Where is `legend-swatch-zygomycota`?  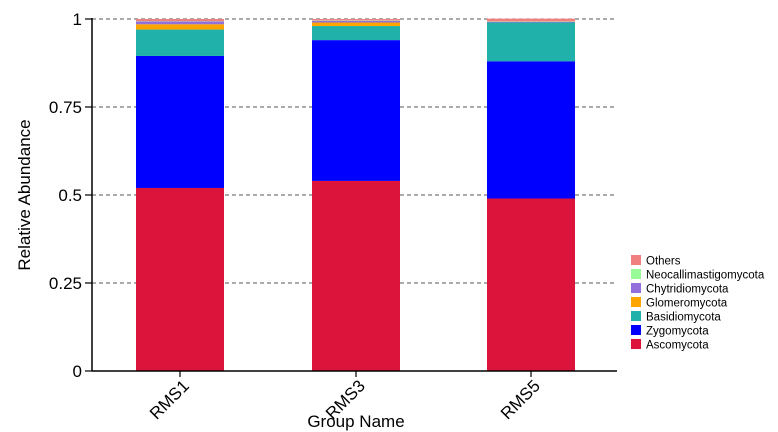
legend-swatch-zygomycota is located at coordinates (636, 330).